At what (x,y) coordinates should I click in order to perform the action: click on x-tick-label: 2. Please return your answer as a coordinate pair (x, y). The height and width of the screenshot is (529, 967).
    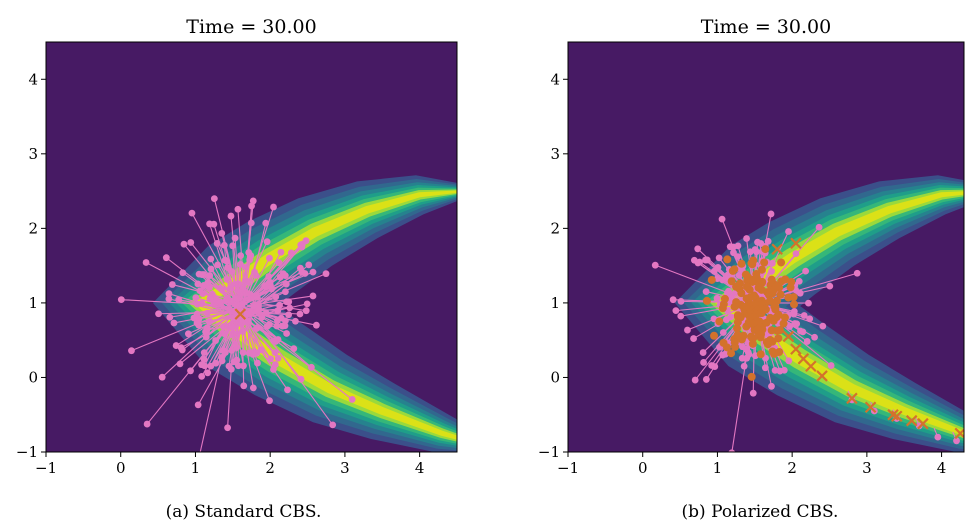
    Looking at the image, I should click on (270, 468).